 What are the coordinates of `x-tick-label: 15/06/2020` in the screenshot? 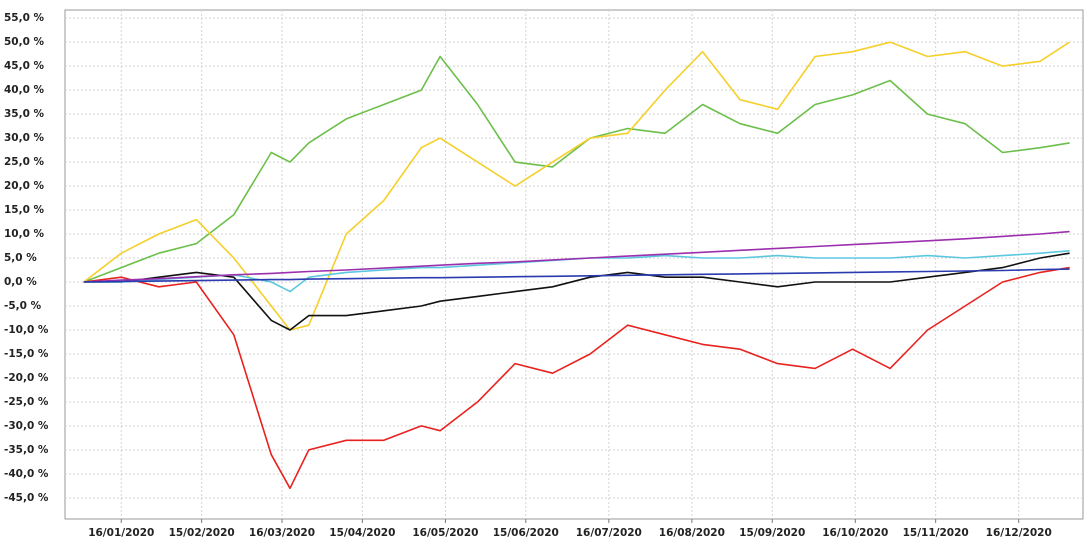 It's located at (526, 533).